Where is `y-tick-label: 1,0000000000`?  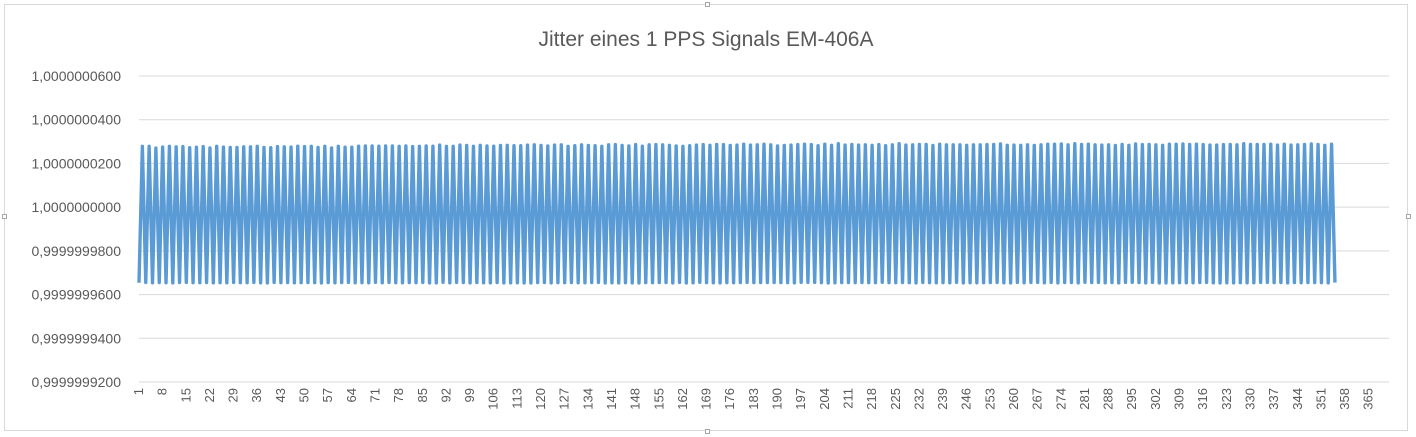 y-tick-label: 1,0000000000 is located at coordinates (76, 207).